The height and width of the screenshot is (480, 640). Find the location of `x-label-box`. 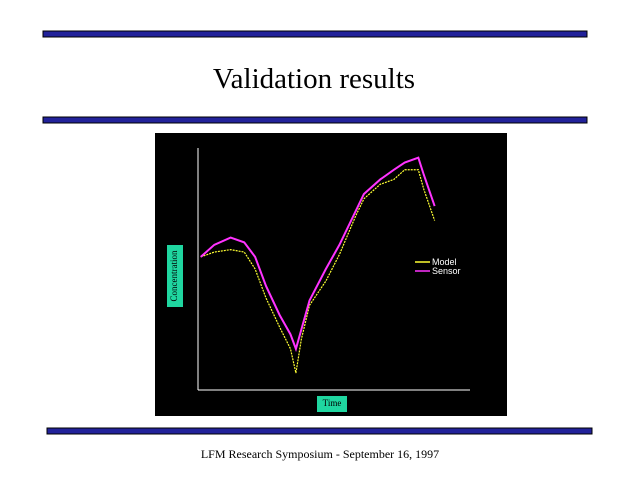

x-label-box is located at coordinates (332, 404).